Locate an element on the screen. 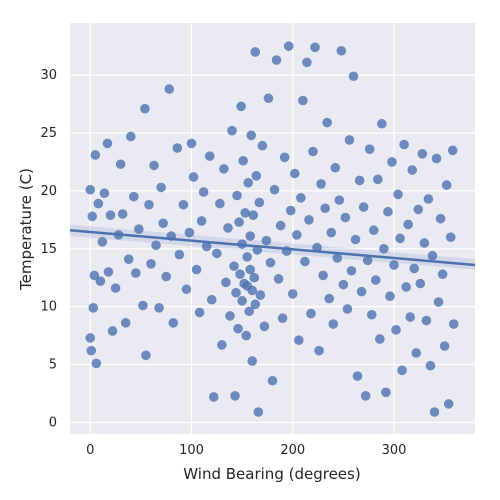 This screenshot has width=500, height=500. y-tick-label: 20 is located at coordinates (48, 191).